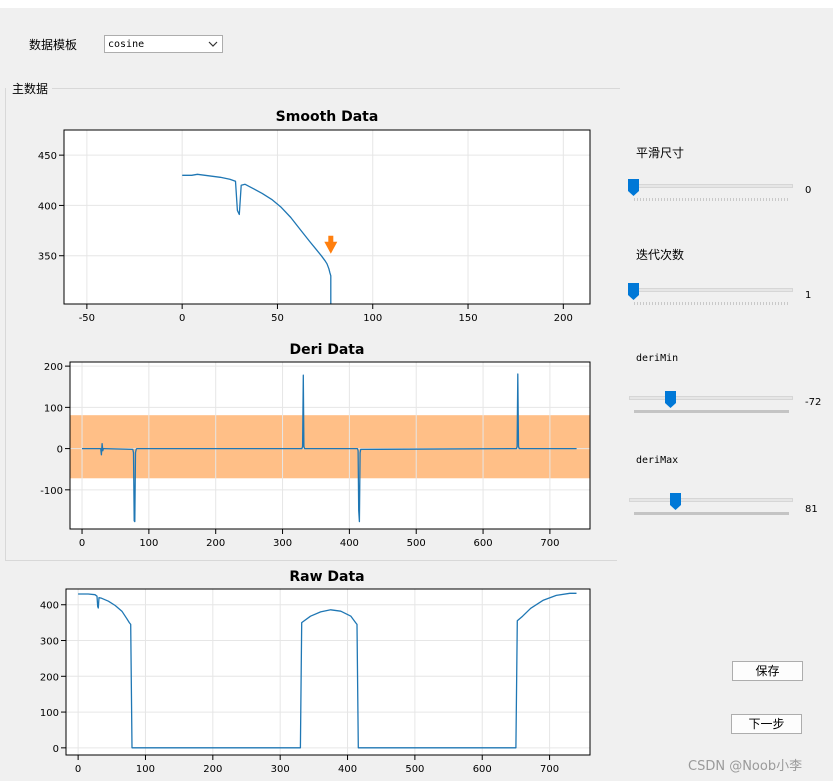 This screenshot has width=833, height=781. What do you see at coordinates (327, 117) in the screenshot?
I see `smooth-plot-title: Smooth Data` at bounding box center [327, 117].